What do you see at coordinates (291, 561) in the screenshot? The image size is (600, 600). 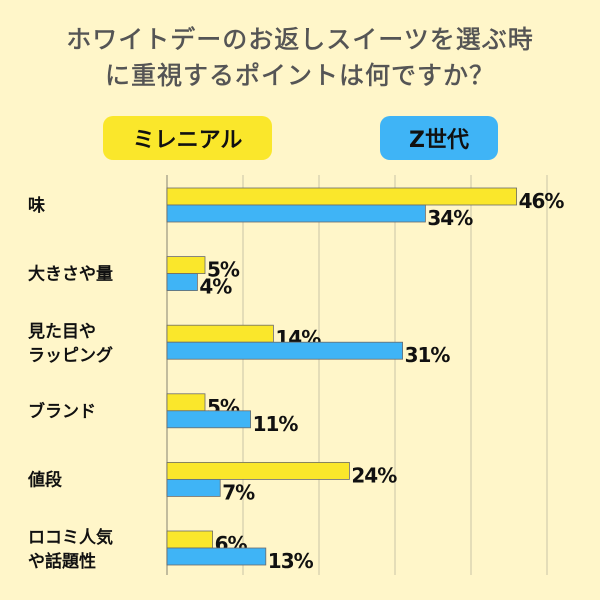 I see `value-label-genz: 13%` at bounding box center [291, 561].